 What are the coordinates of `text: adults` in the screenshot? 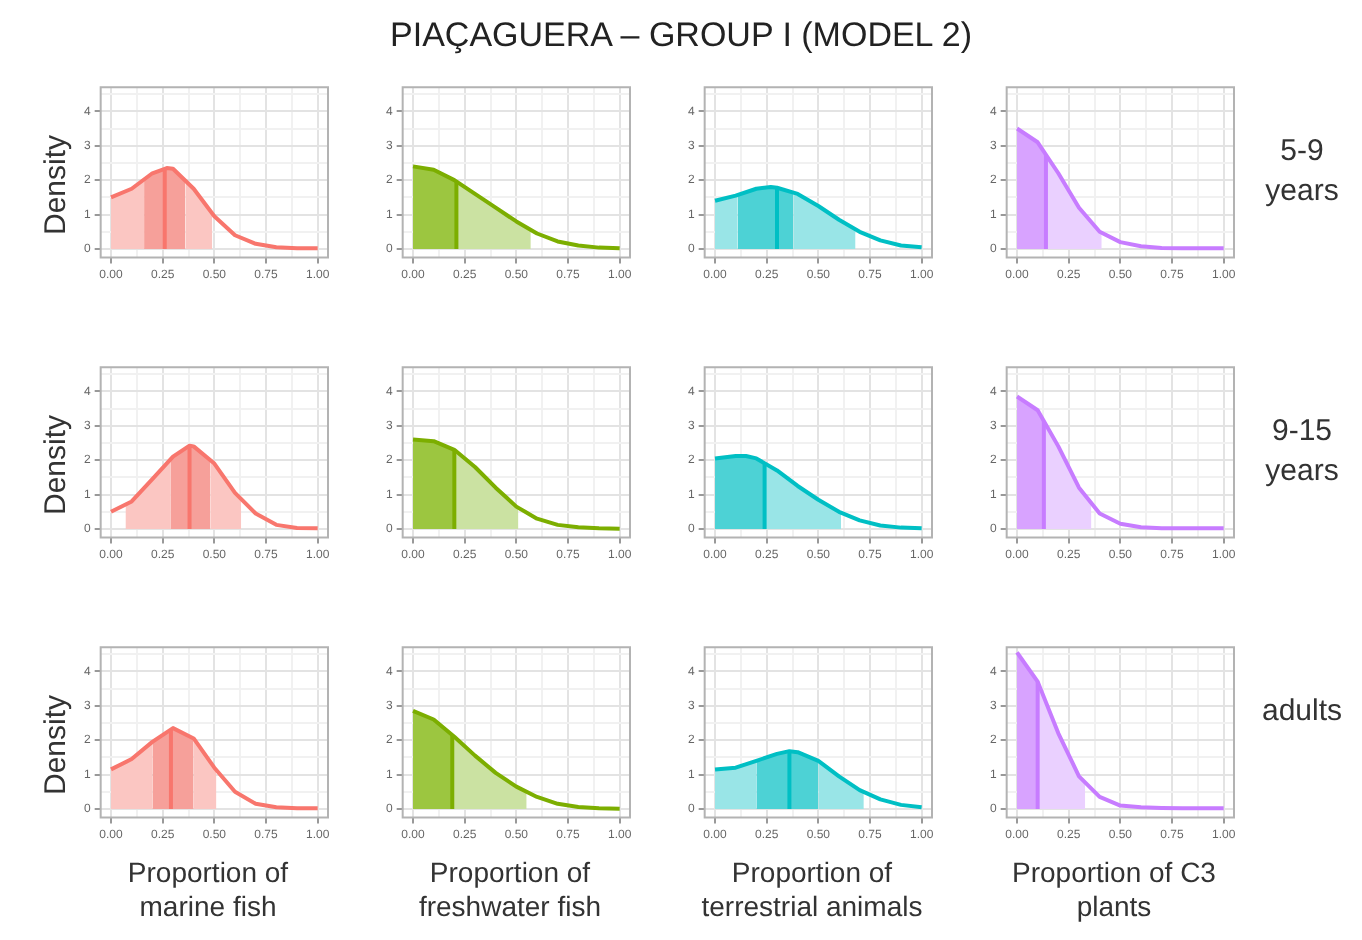 It's located at (1302, 712).